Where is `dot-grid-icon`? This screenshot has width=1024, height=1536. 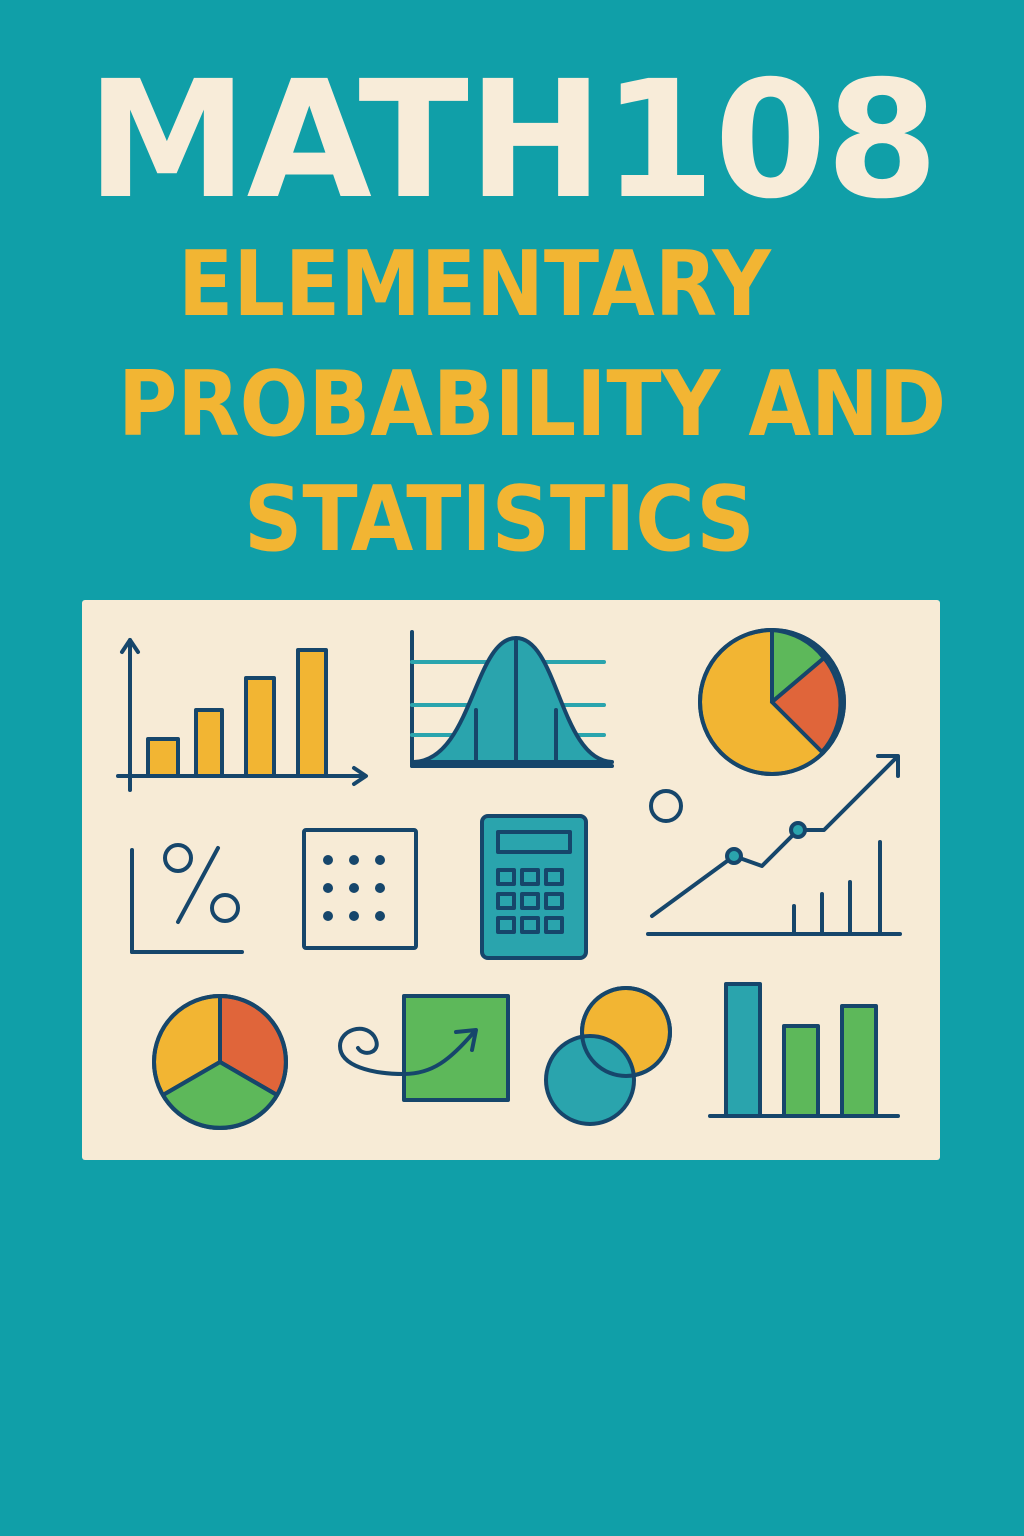 dot-grid-icon is located at coordinates (360, 889).